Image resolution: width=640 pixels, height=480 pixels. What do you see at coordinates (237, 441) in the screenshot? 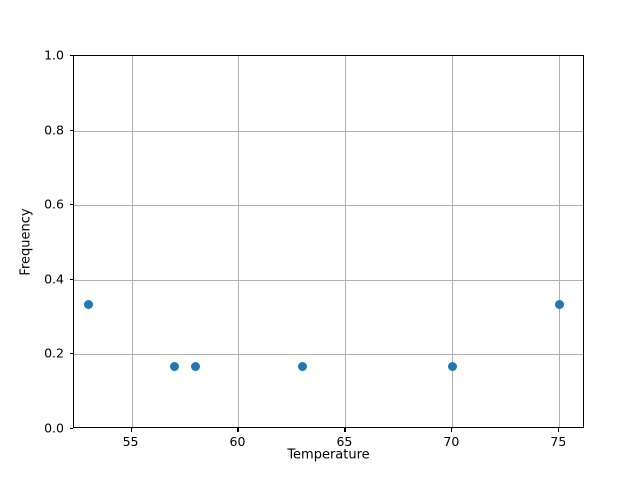
I see `x-tick-label: 60` at bounding box center [237, 441].